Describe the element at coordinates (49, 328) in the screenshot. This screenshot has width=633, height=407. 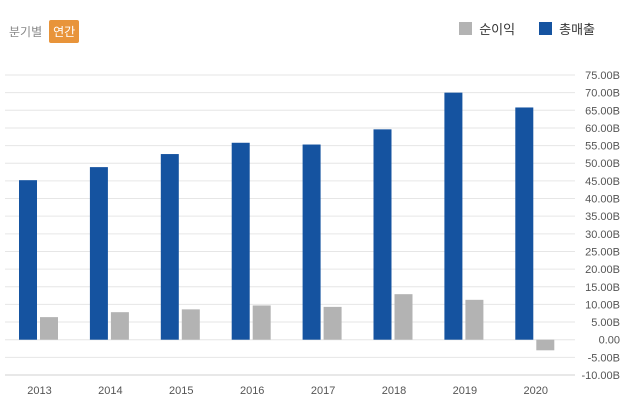
I see `bar-net-income-2013` at that location.